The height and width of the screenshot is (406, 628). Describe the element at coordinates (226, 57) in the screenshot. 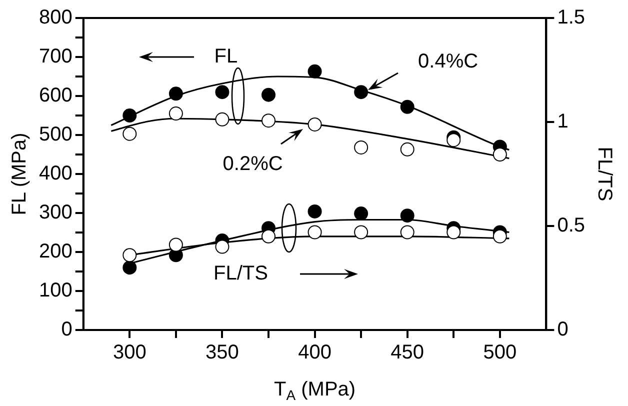

I see `annotation: FL` at that location.